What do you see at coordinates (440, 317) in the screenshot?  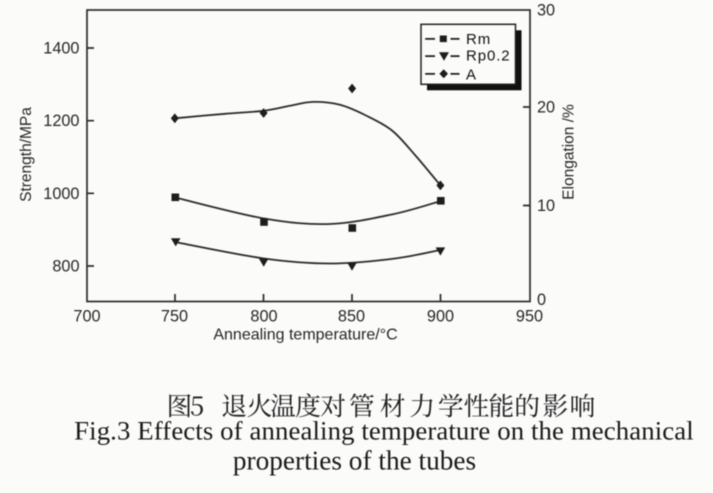 I see `svg-text: 900` at bounding box center [440, 317].